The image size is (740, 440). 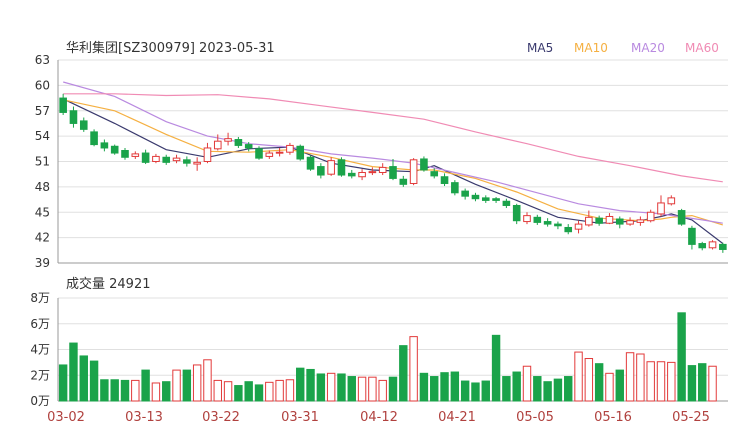 What do you see at coordinates (591, 48) in the screenshot?
I see `legend-ma10: MA10` at bounding box center [591, 48].